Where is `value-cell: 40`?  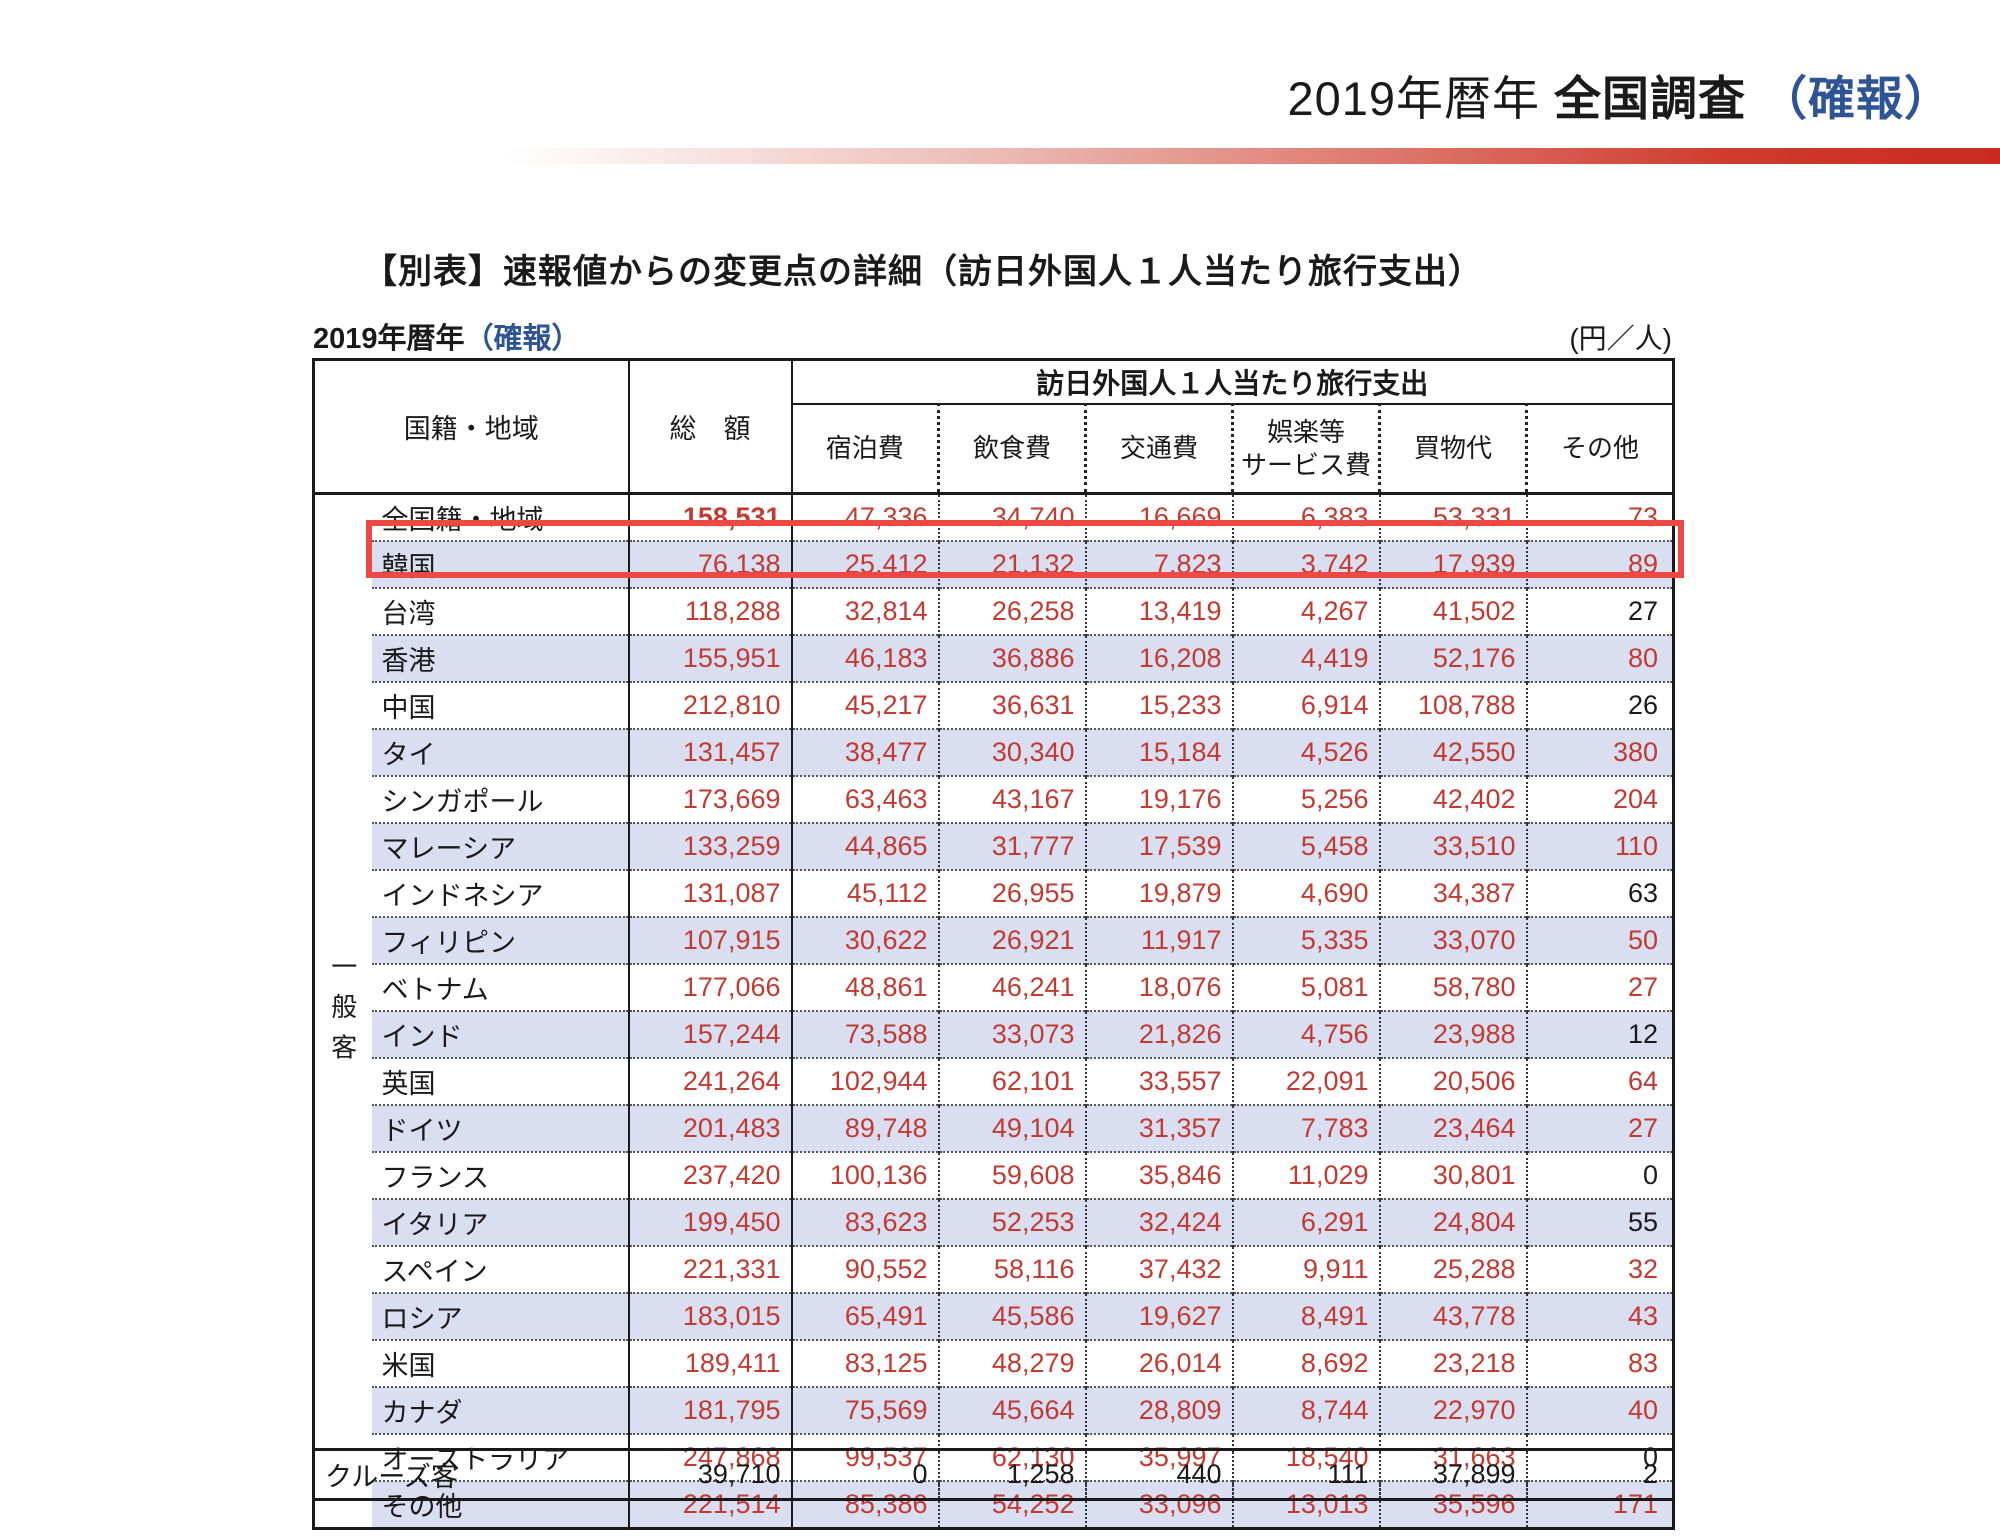 value-cell: 40 is located at coordinates (1599, 1410).